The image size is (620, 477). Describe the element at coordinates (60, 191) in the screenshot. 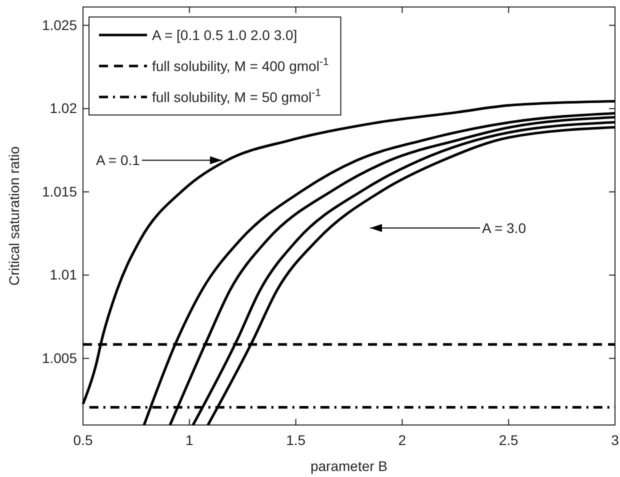

I see `y-tick-label: 1.015` at that location.